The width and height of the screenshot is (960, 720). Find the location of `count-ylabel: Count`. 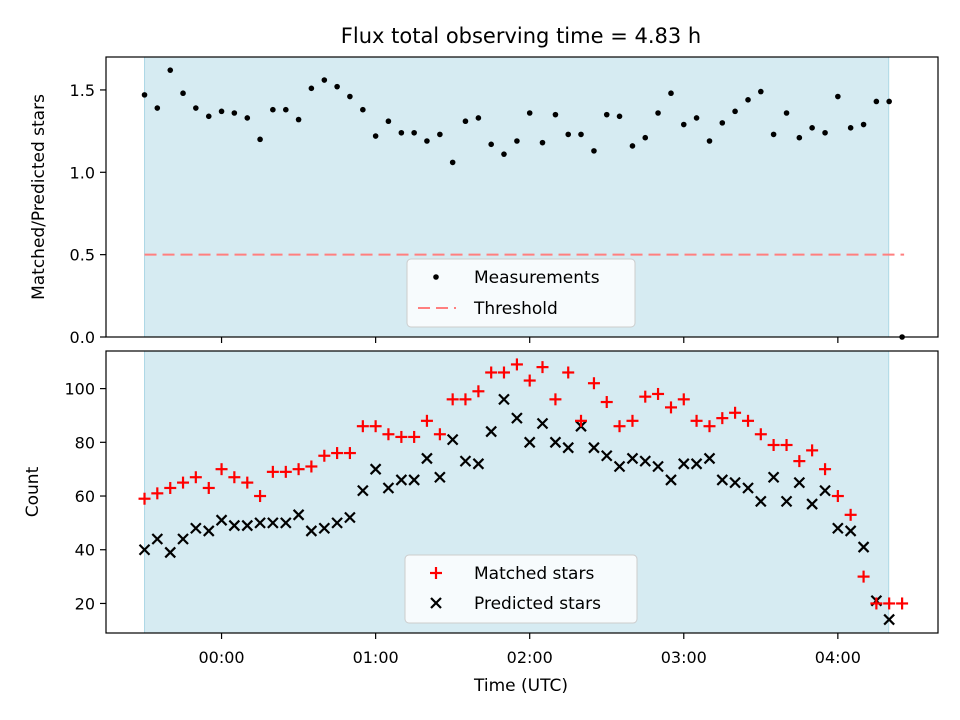

count-ylabel: Count is located at coordinates (33, 491).